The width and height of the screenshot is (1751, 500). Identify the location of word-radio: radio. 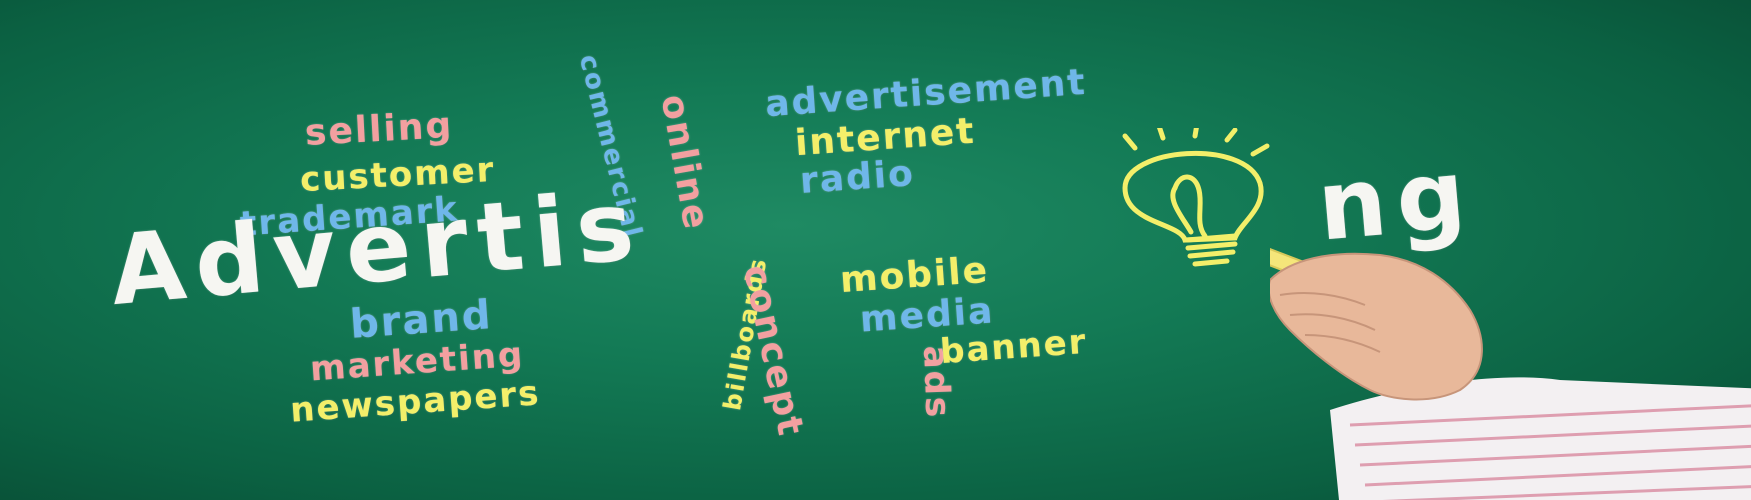
(857, 177).